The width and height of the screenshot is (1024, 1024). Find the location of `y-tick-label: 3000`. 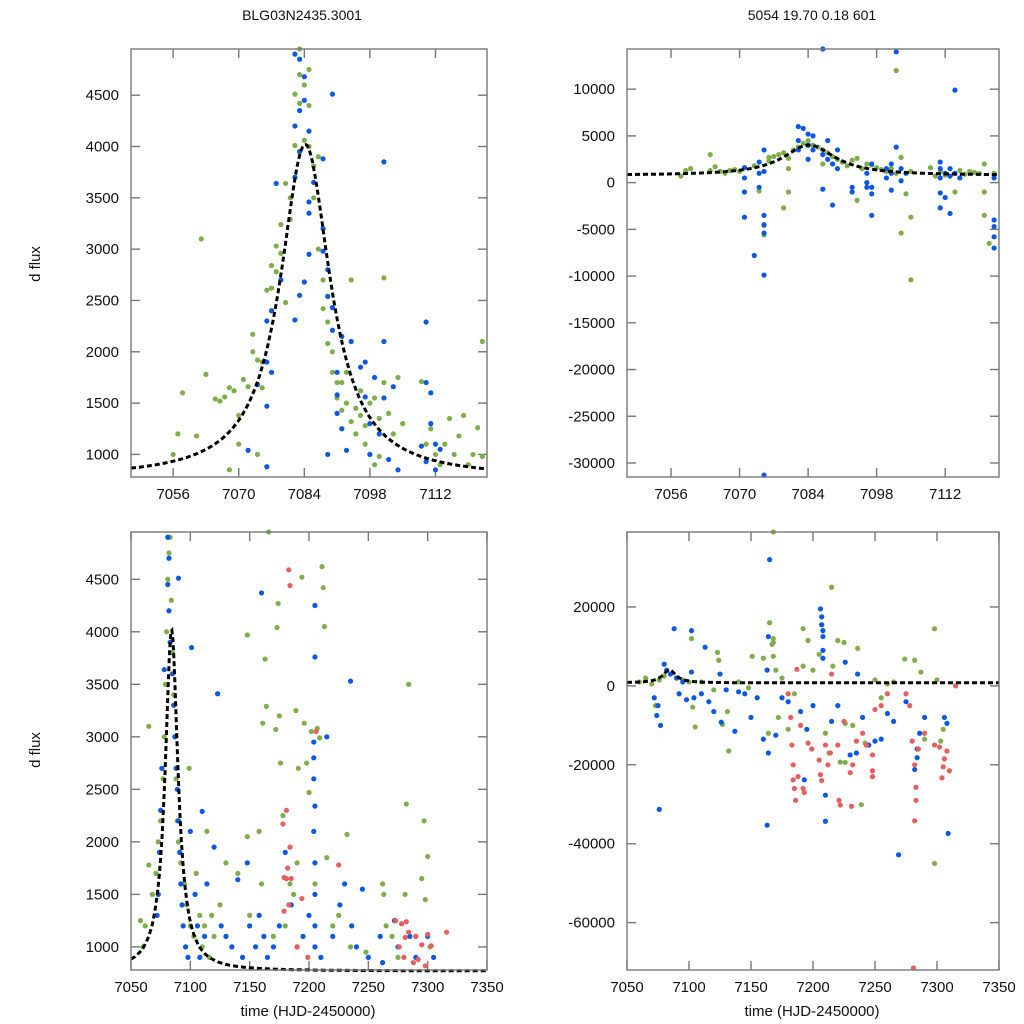

y-tick-label: 3000 is located at coordinates (102, 249).